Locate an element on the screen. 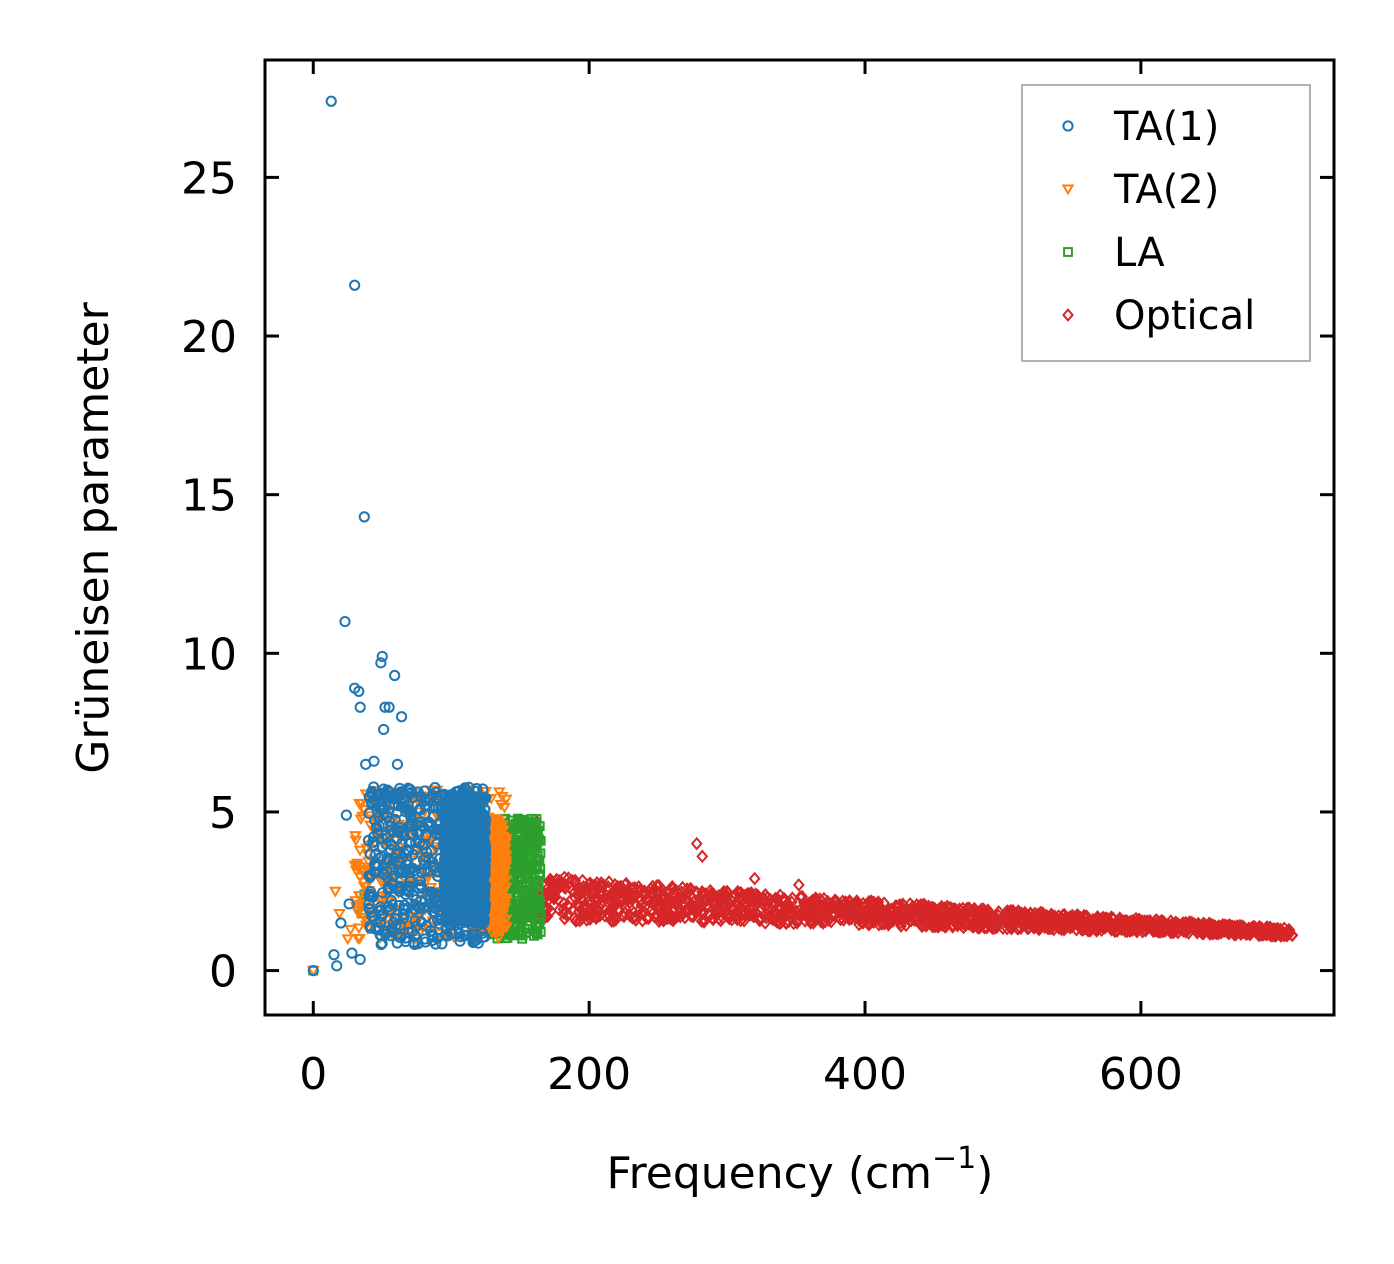  y-tick-label: 20 is located at coordinates (209, 337).